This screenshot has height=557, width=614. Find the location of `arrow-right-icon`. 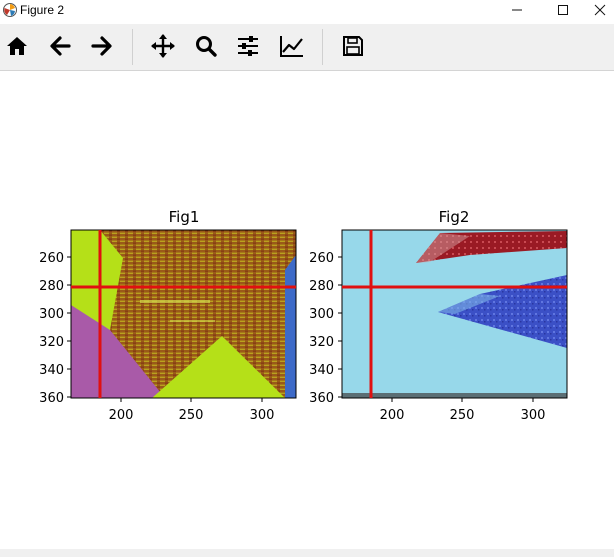

arrow-right-icon is located at coordinates (101, 46).